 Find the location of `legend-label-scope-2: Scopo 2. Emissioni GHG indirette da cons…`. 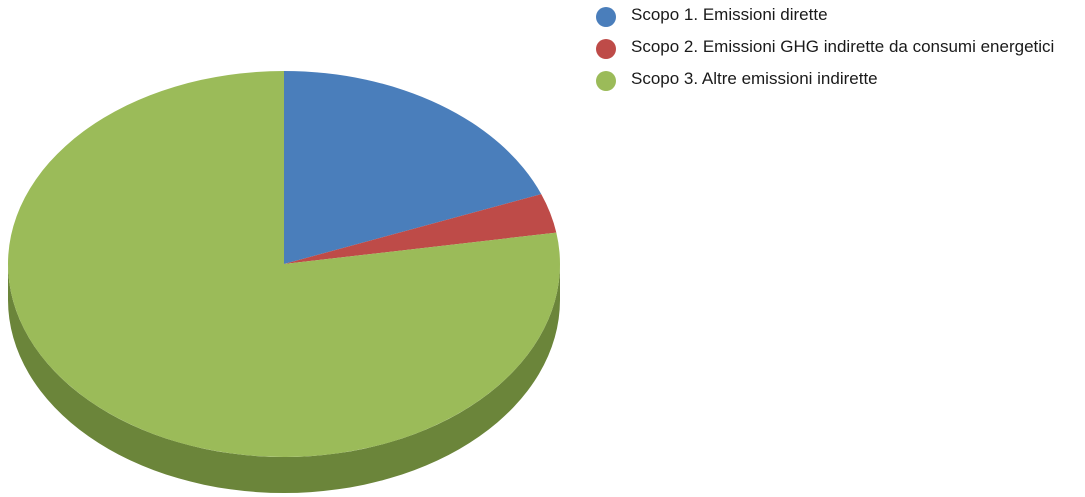

legend-label-scope-2: Scopo 2. Emissioni GHG indirette da cons… is located at coordinates (843, 46).